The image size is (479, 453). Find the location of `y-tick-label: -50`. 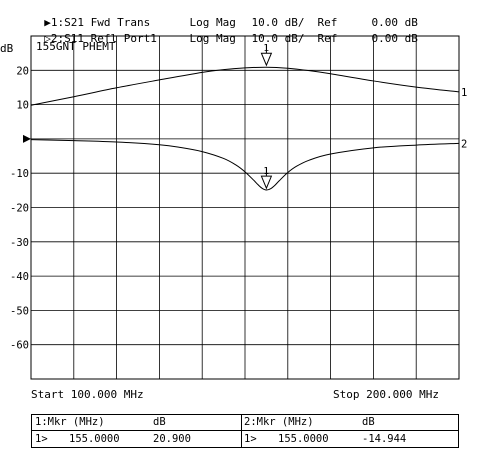

y-tick-label: -50 is located at coordinates (19, 311).